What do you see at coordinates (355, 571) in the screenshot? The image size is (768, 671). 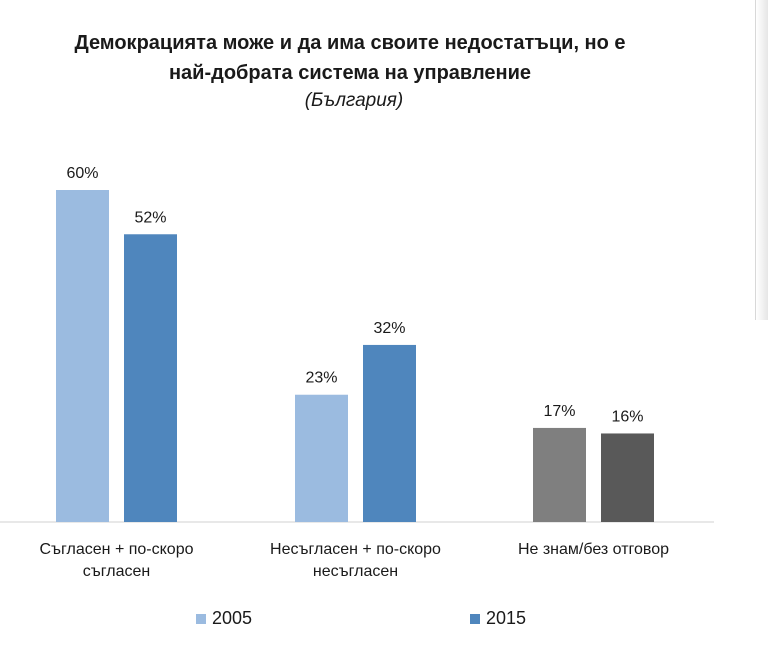 I see `category-label-1-line-1: несъгласен` at bounding box center [355, 571].